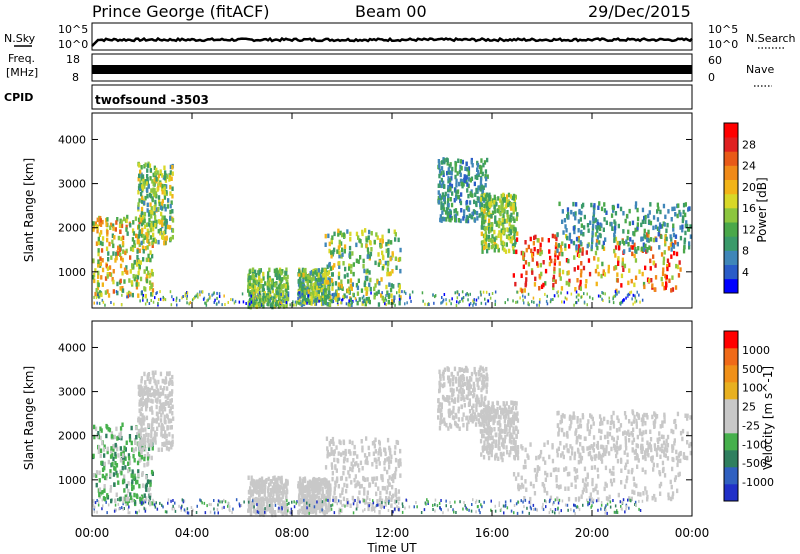  I want to click on colorbar-tick-label: 24, so click(749, 166).